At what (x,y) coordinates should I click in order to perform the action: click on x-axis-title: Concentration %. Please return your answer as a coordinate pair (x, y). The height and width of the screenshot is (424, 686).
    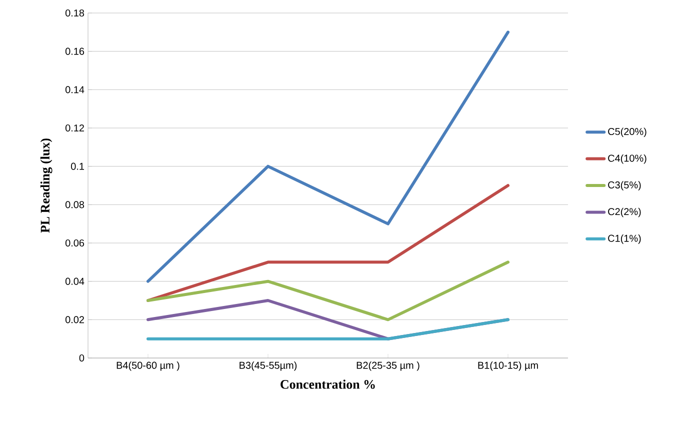
    Looking at the image, I should click on (327, 384).